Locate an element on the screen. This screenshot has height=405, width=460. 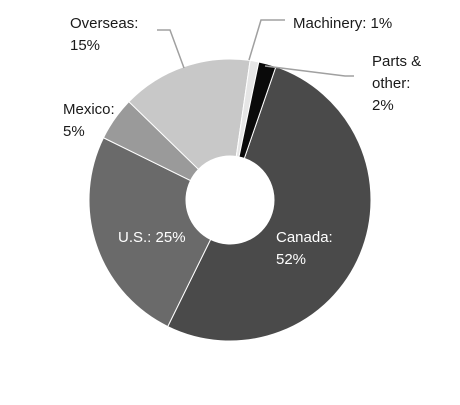
slice-label-overseas: Overseas: is located at coordinates (104, 23).